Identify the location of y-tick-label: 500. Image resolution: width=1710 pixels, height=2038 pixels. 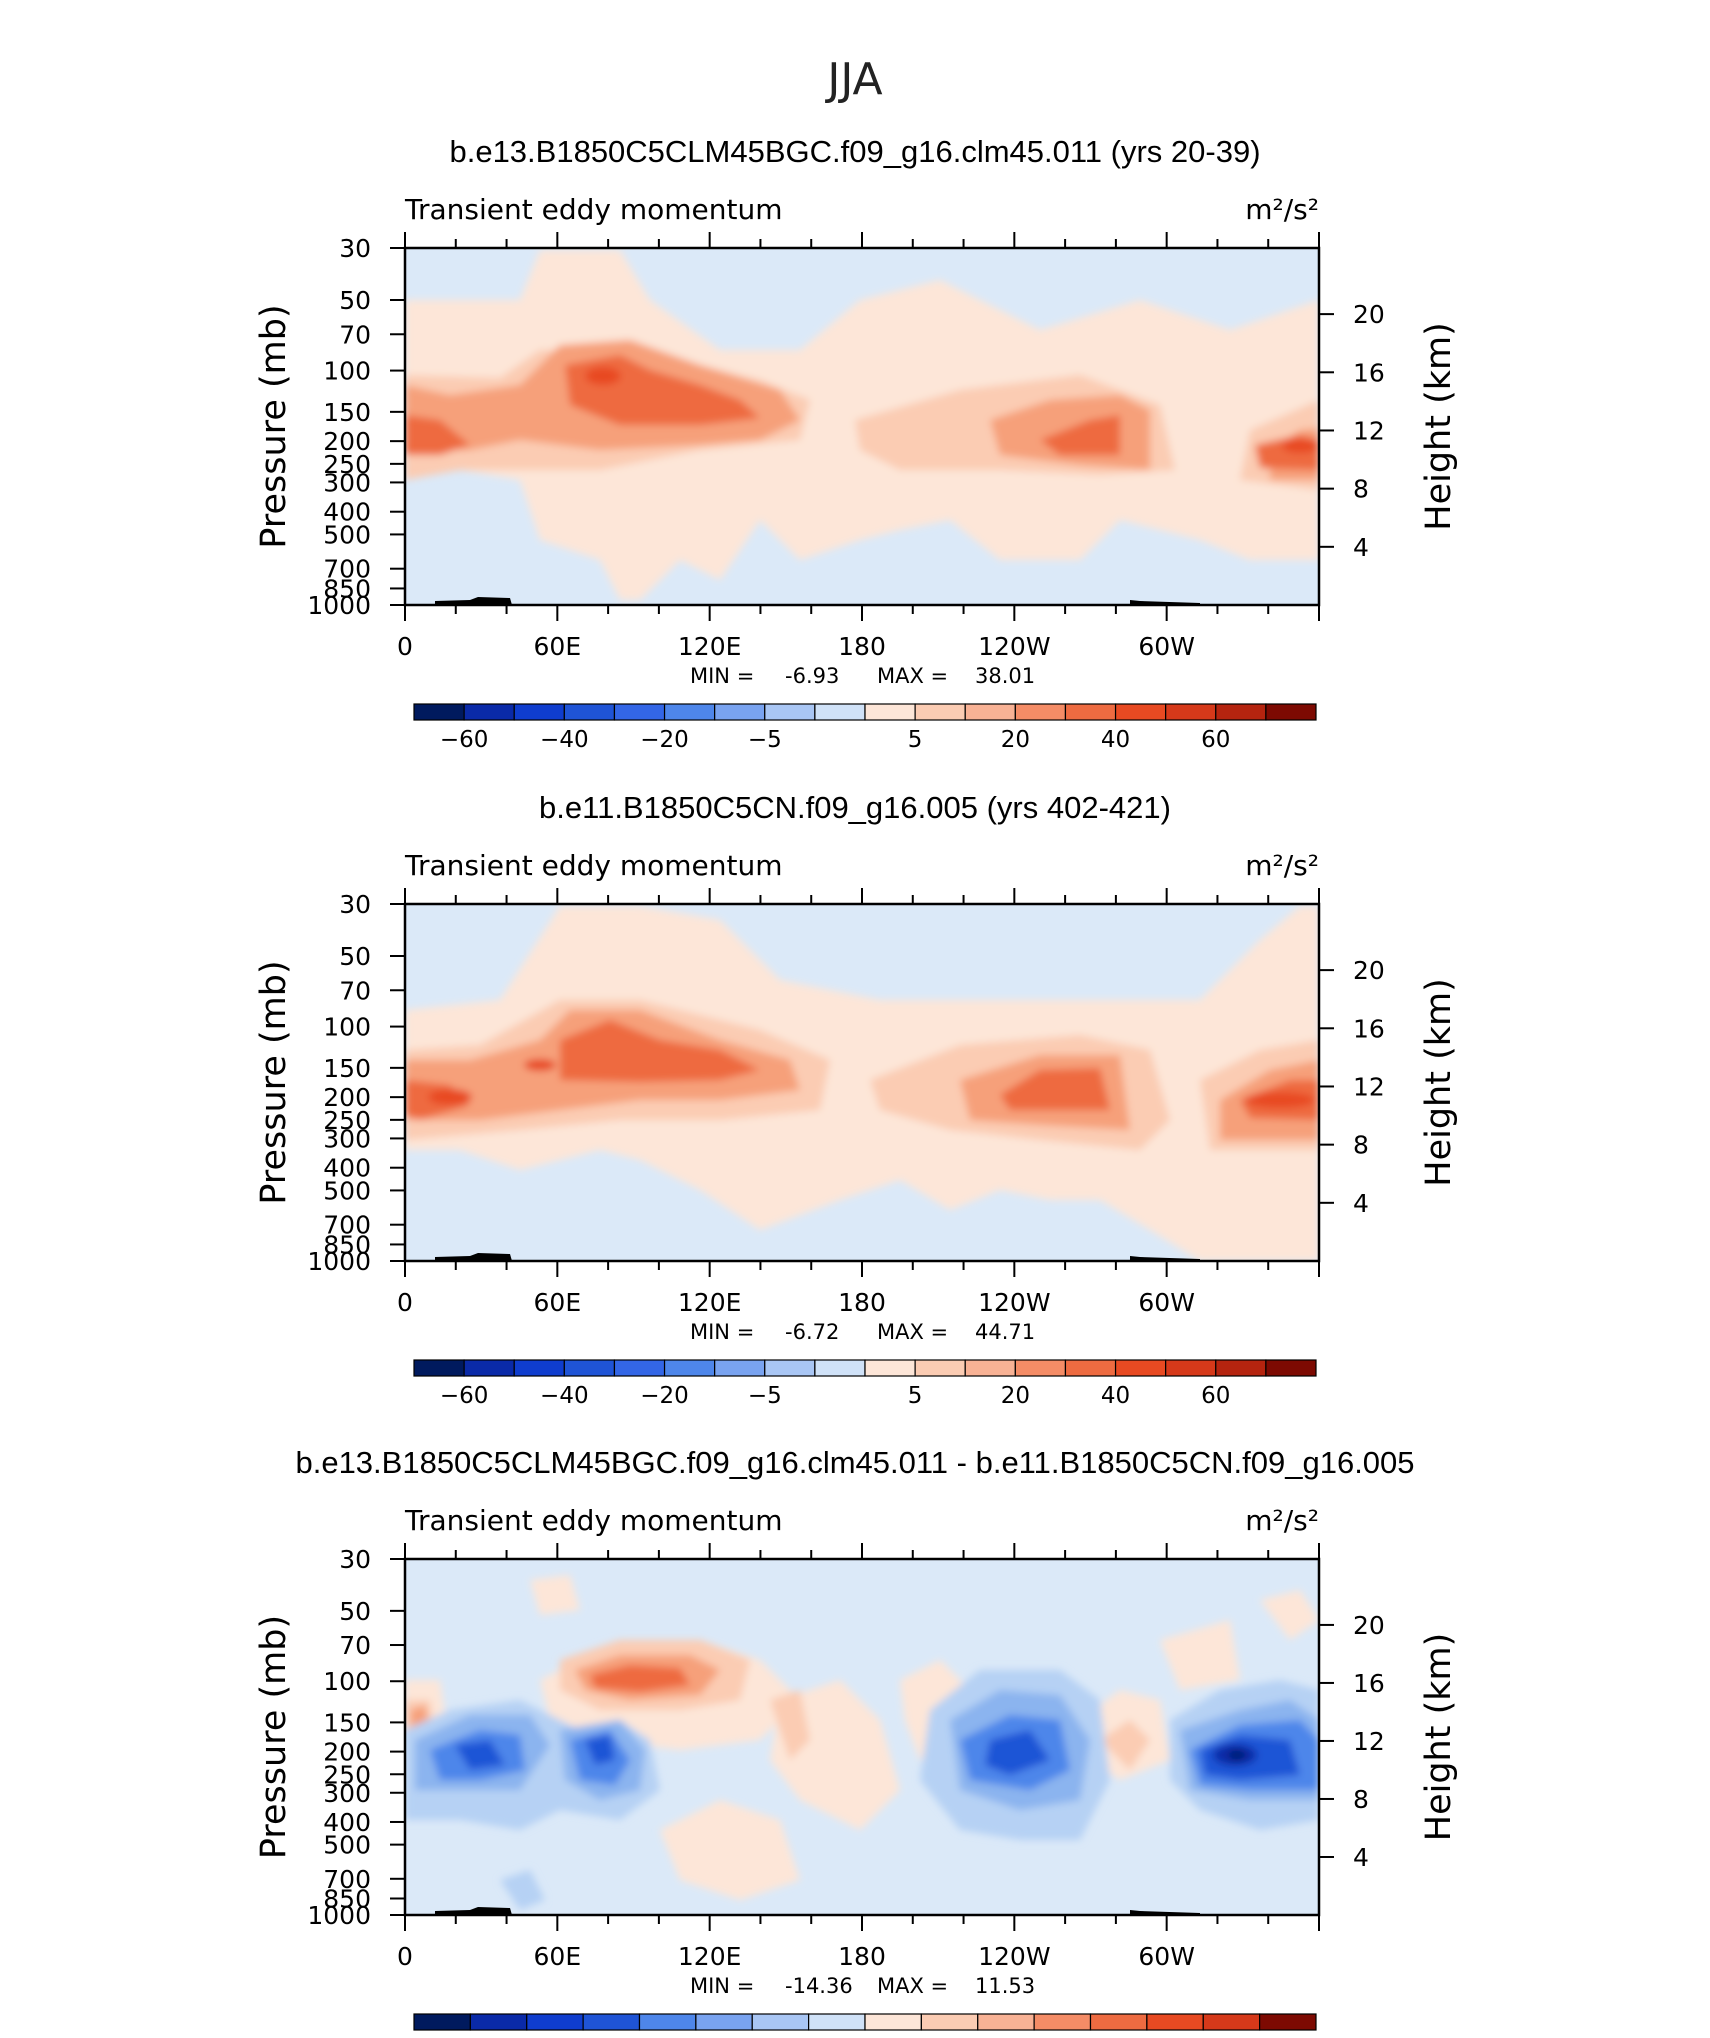
(347, 534).